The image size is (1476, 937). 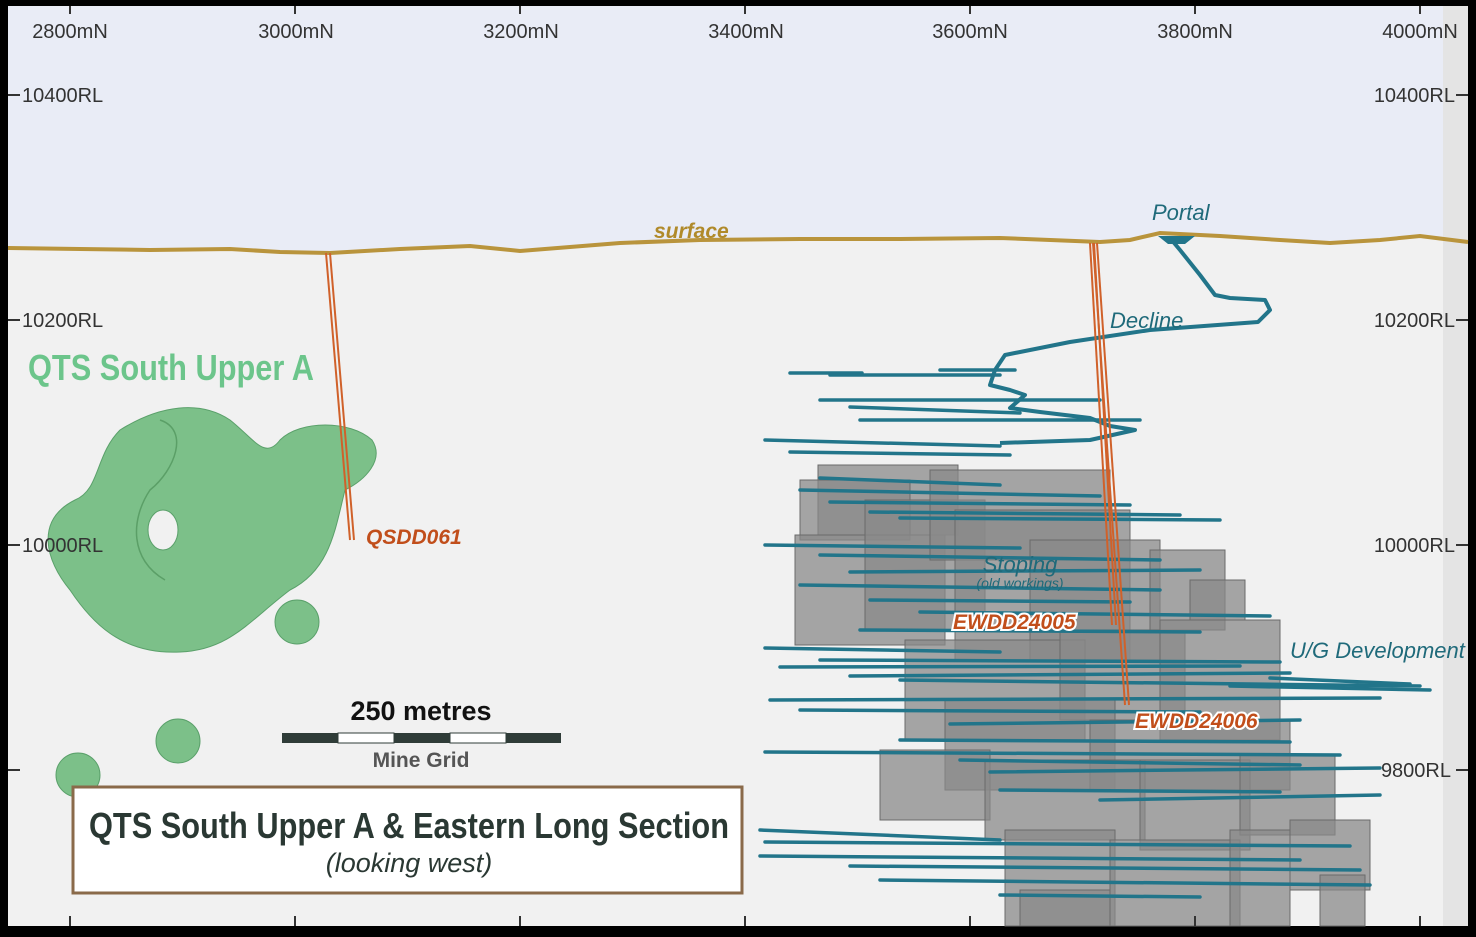 I want to click on scale-bar-distance: 250 metres, so click(x=420, y=711).